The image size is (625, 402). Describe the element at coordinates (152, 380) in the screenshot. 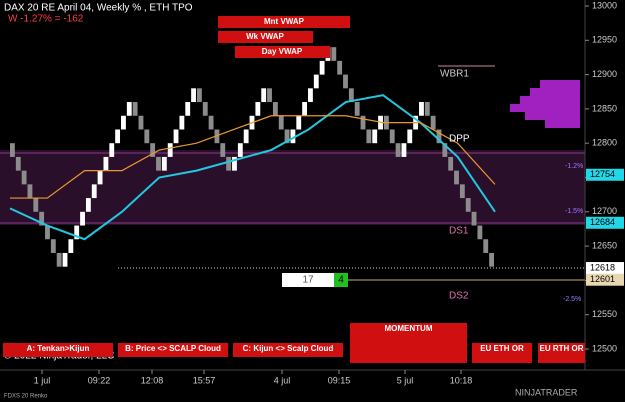

I see `x-tick-label: 12:08` at that location.